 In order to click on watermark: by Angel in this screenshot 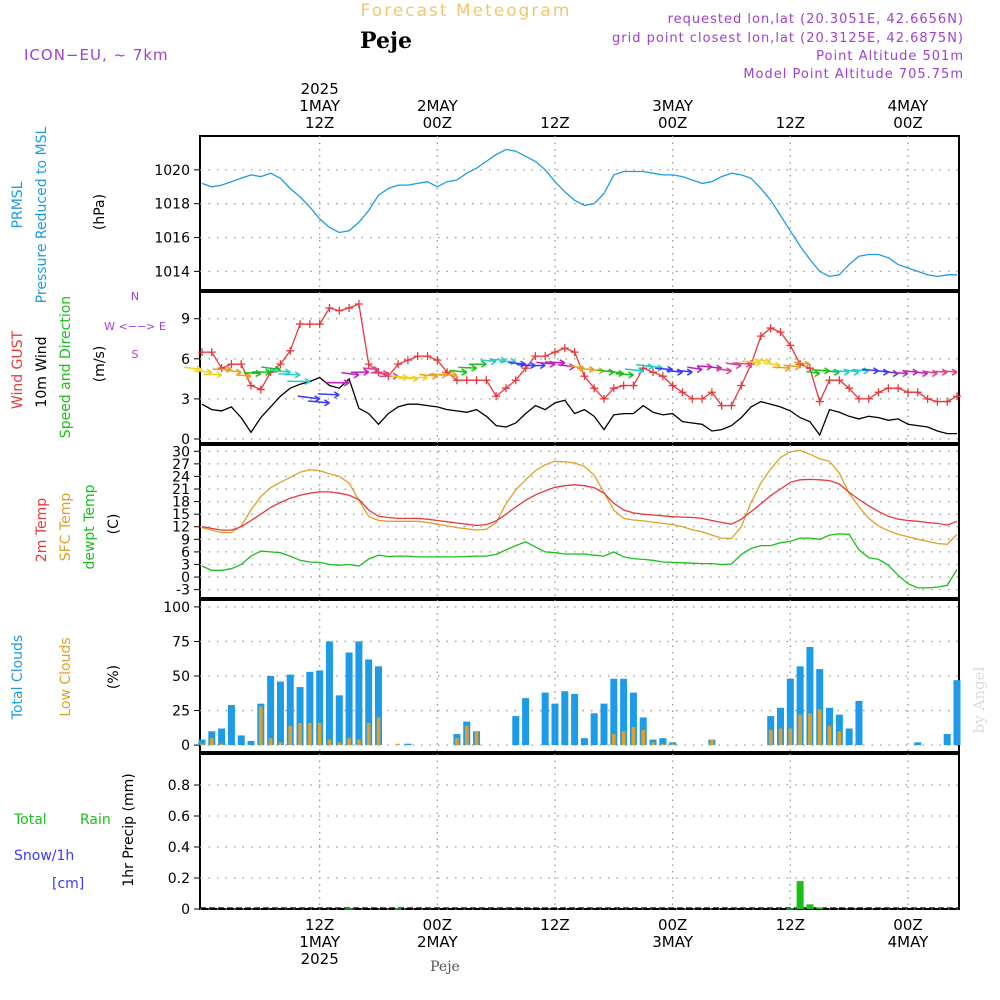, I will do `click(979, 699)`.